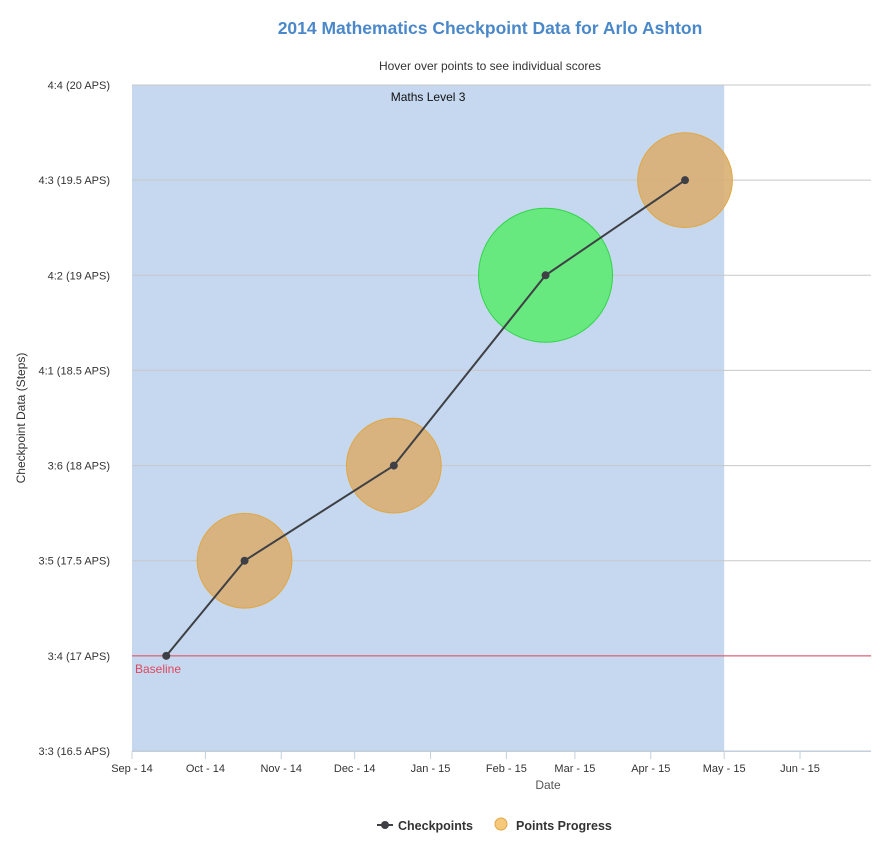 The height and width of the screenshot is (845, 872). I want to click on legend-item-checkpoints: Checkpoints, so click(425, 826).